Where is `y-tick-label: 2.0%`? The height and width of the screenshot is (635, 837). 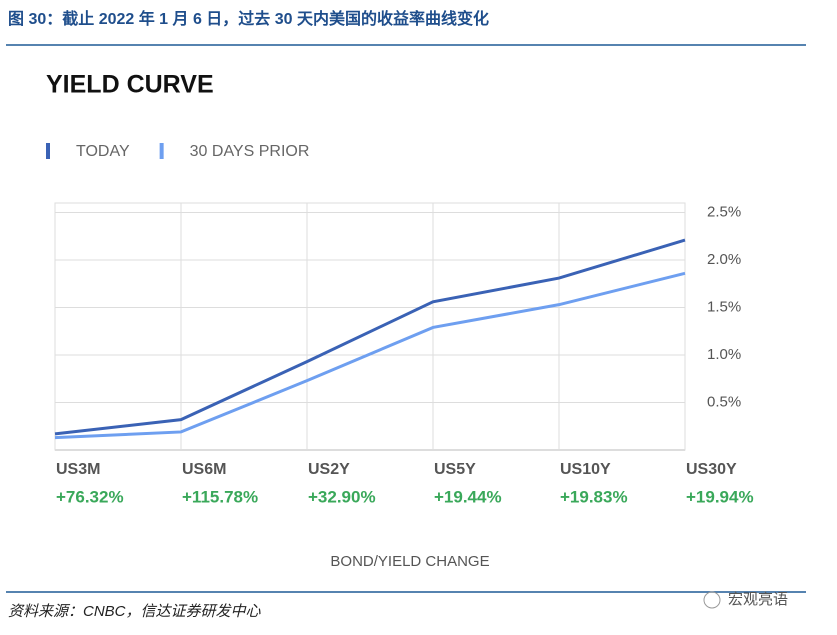
y-tick-label: 2.0% is located at coordinates (724, 259).